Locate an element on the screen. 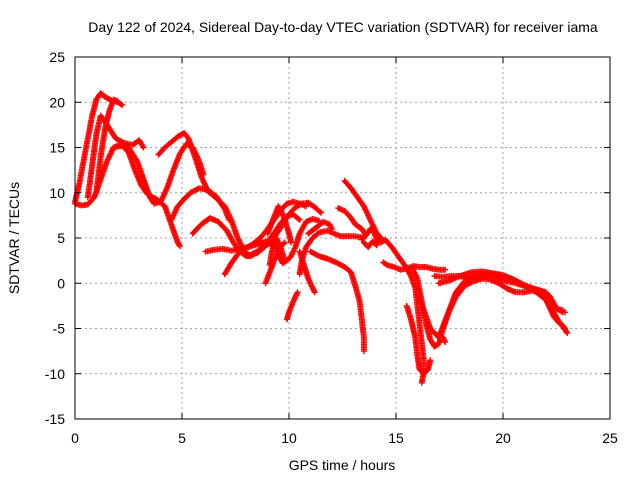 The image size is (640, 480). series-arc3 is located at coordinates (115, 156).